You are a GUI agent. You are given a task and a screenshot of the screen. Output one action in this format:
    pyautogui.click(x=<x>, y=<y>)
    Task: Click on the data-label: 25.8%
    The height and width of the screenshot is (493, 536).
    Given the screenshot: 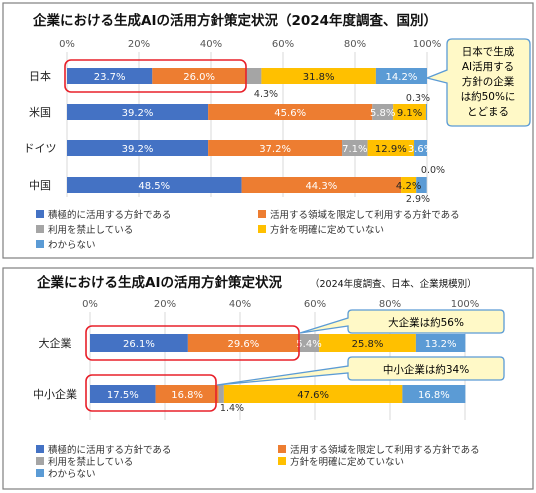 What is the action you would take?
    pyautogui.click(x=368, y=344)
    